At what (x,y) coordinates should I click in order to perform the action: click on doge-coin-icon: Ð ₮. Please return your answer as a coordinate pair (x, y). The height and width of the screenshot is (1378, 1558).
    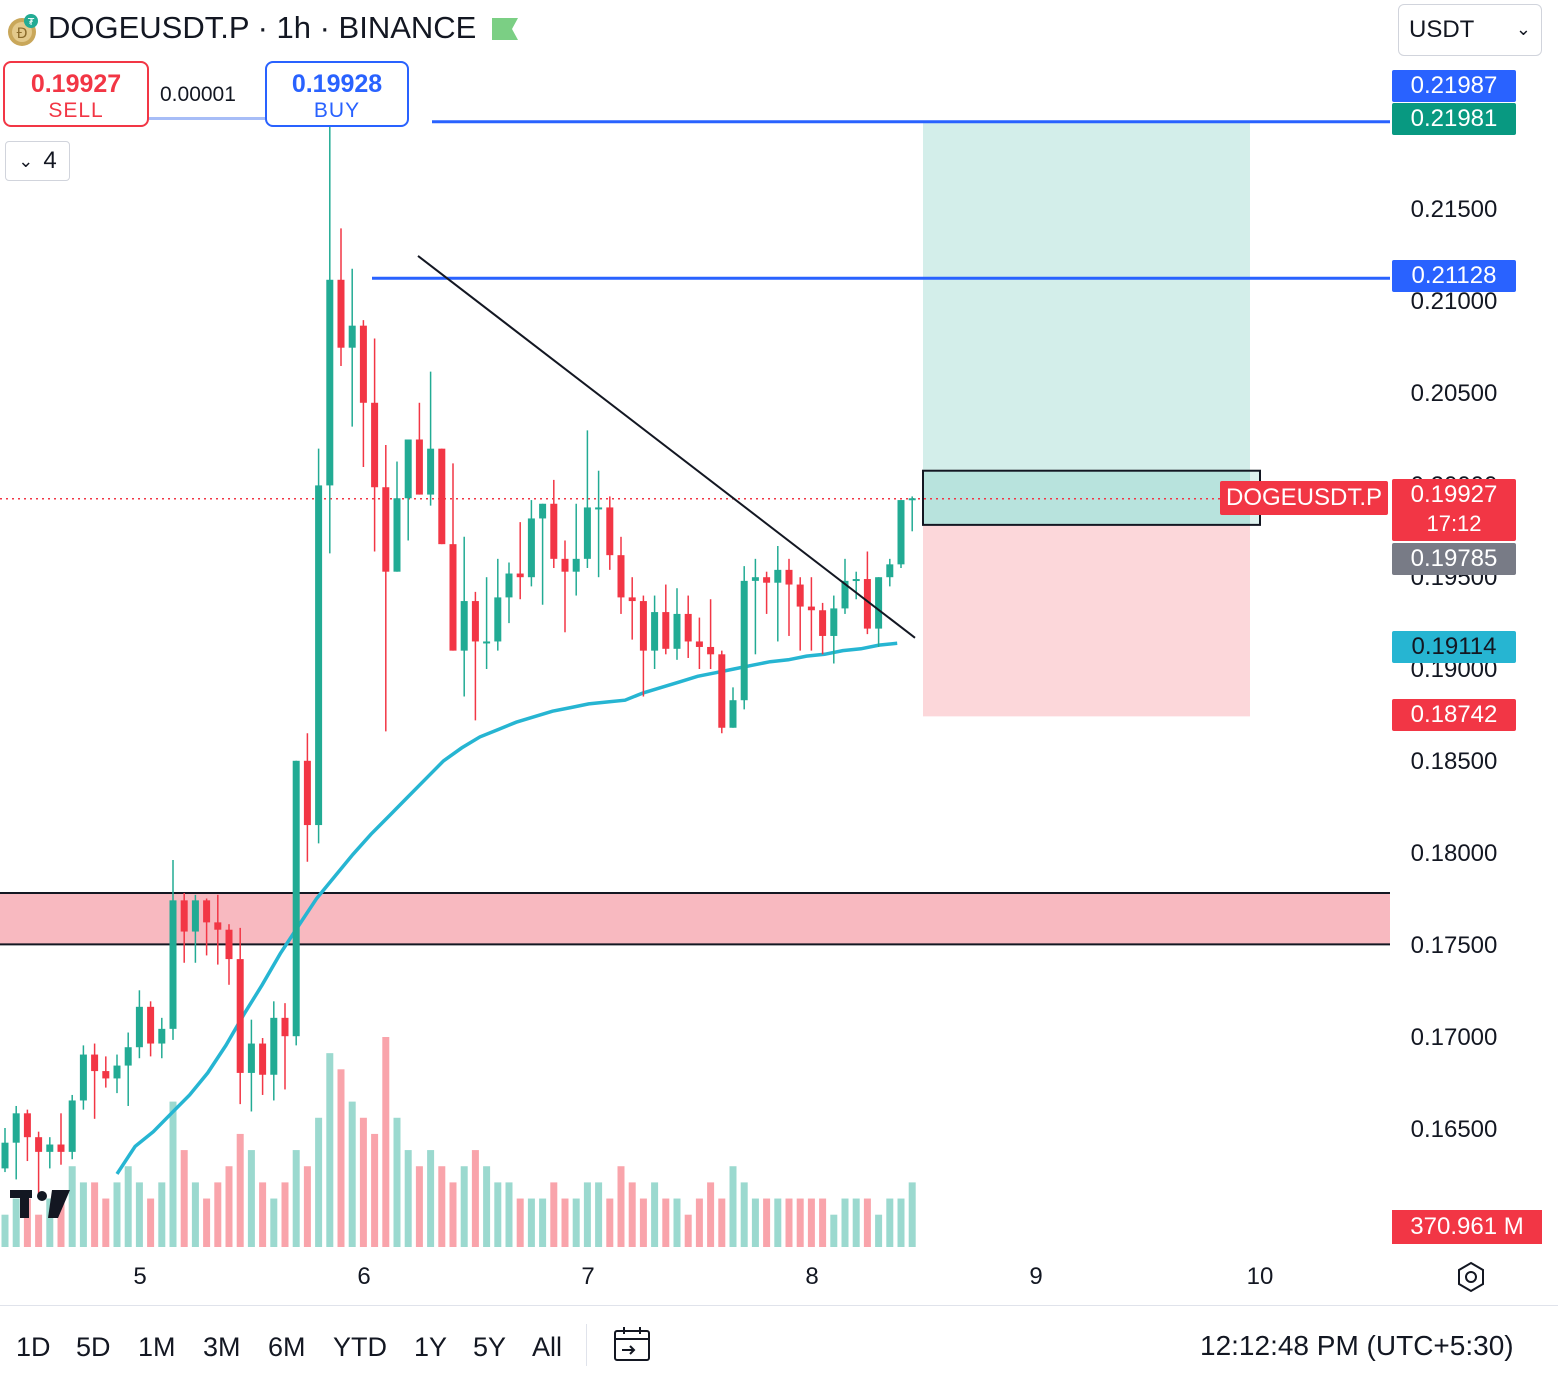
    Looking at the image, I should click on (23, 30).